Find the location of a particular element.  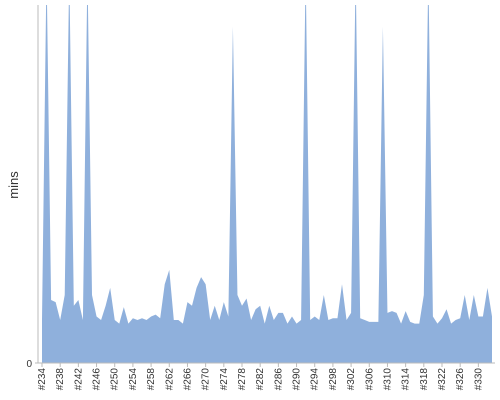

x-tick-label: #330 is located at coordinates (478, 379).